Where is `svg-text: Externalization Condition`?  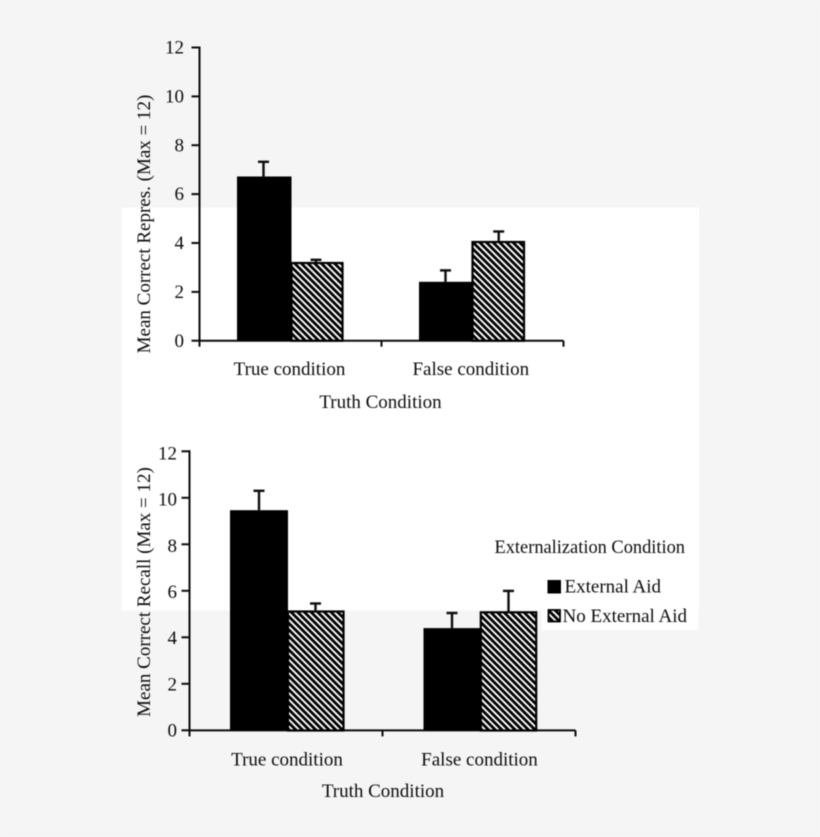
svg-text: Externalization Condition is located at coordinates (590, 547).